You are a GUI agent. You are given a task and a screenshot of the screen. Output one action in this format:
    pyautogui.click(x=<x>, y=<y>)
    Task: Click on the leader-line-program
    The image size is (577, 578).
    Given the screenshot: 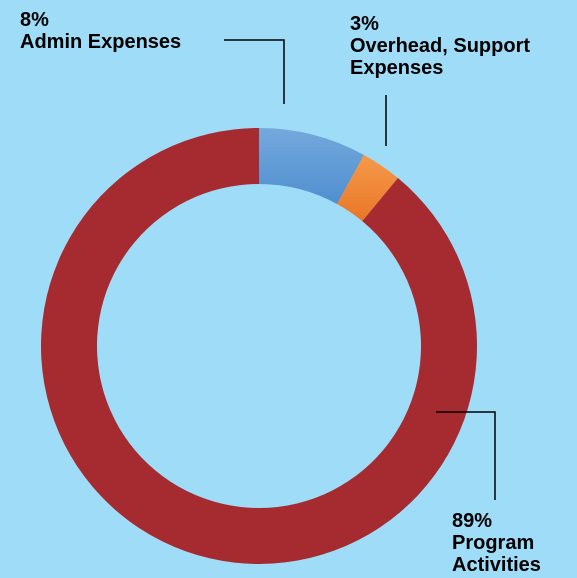 What is the action you would take?
    pyautogui.click(x=466, y=455)
    